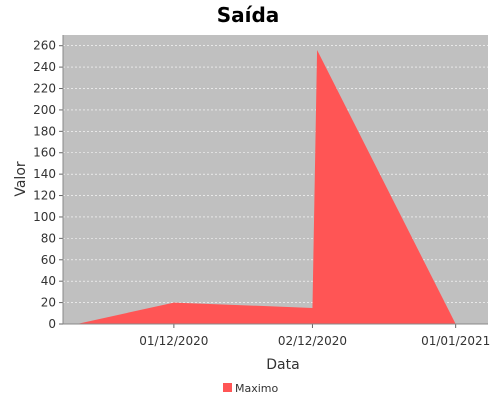 The width and height of the screenshot is (500, 400). Describe the element at coordinates (44, 89) in the screenshot. I see `y-tick-label: 220` at that location.